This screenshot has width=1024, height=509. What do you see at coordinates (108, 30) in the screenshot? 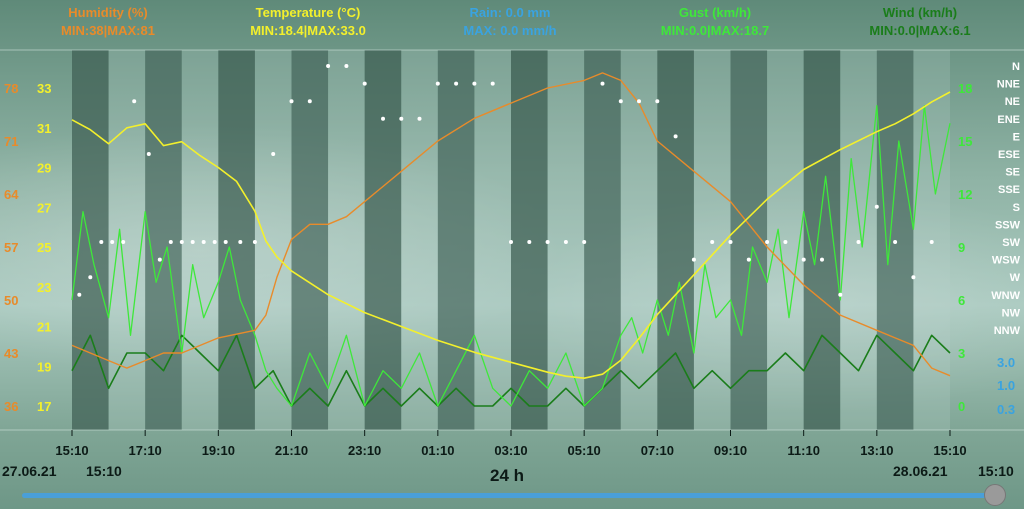
I see `legend-humidity-stats: MIN:38|MAX:81` at bounding box center [108, 30].